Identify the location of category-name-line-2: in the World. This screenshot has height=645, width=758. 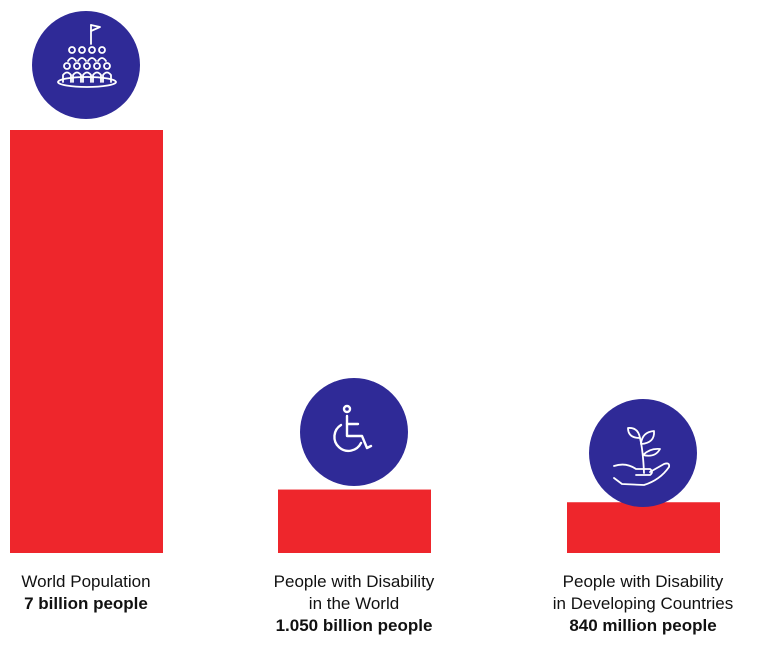
(354, 603).